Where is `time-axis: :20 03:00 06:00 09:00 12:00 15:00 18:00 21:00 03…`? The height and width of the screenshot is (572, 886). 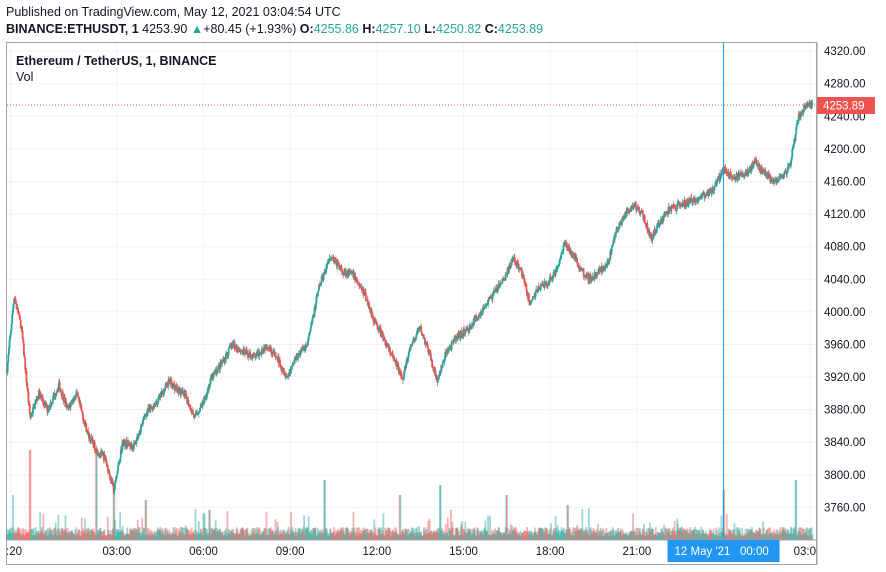
time-axis: :20 03:00 06:00 09:00 12:00 15:00 18:00 21:00 03… is located at coordinates (411, 548).